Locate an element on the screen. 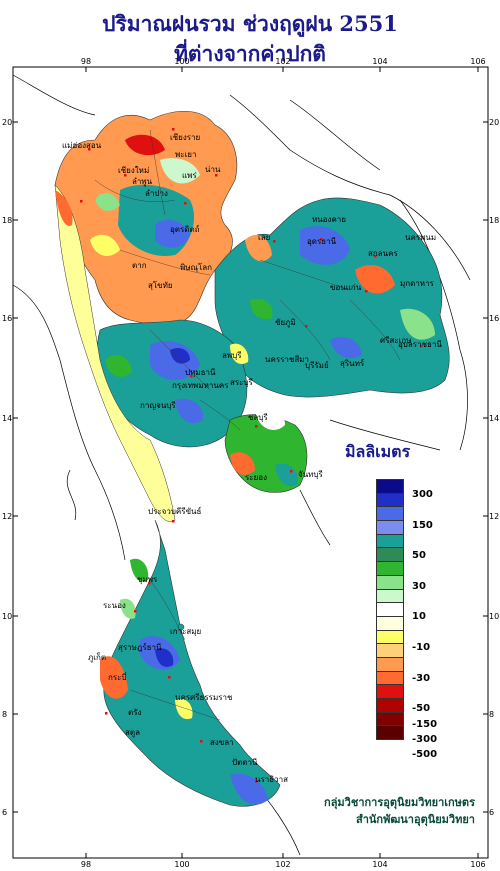 This screenshot has width=500, height=871. province-label: ปัตตานี is located at coordinates (245, 762).